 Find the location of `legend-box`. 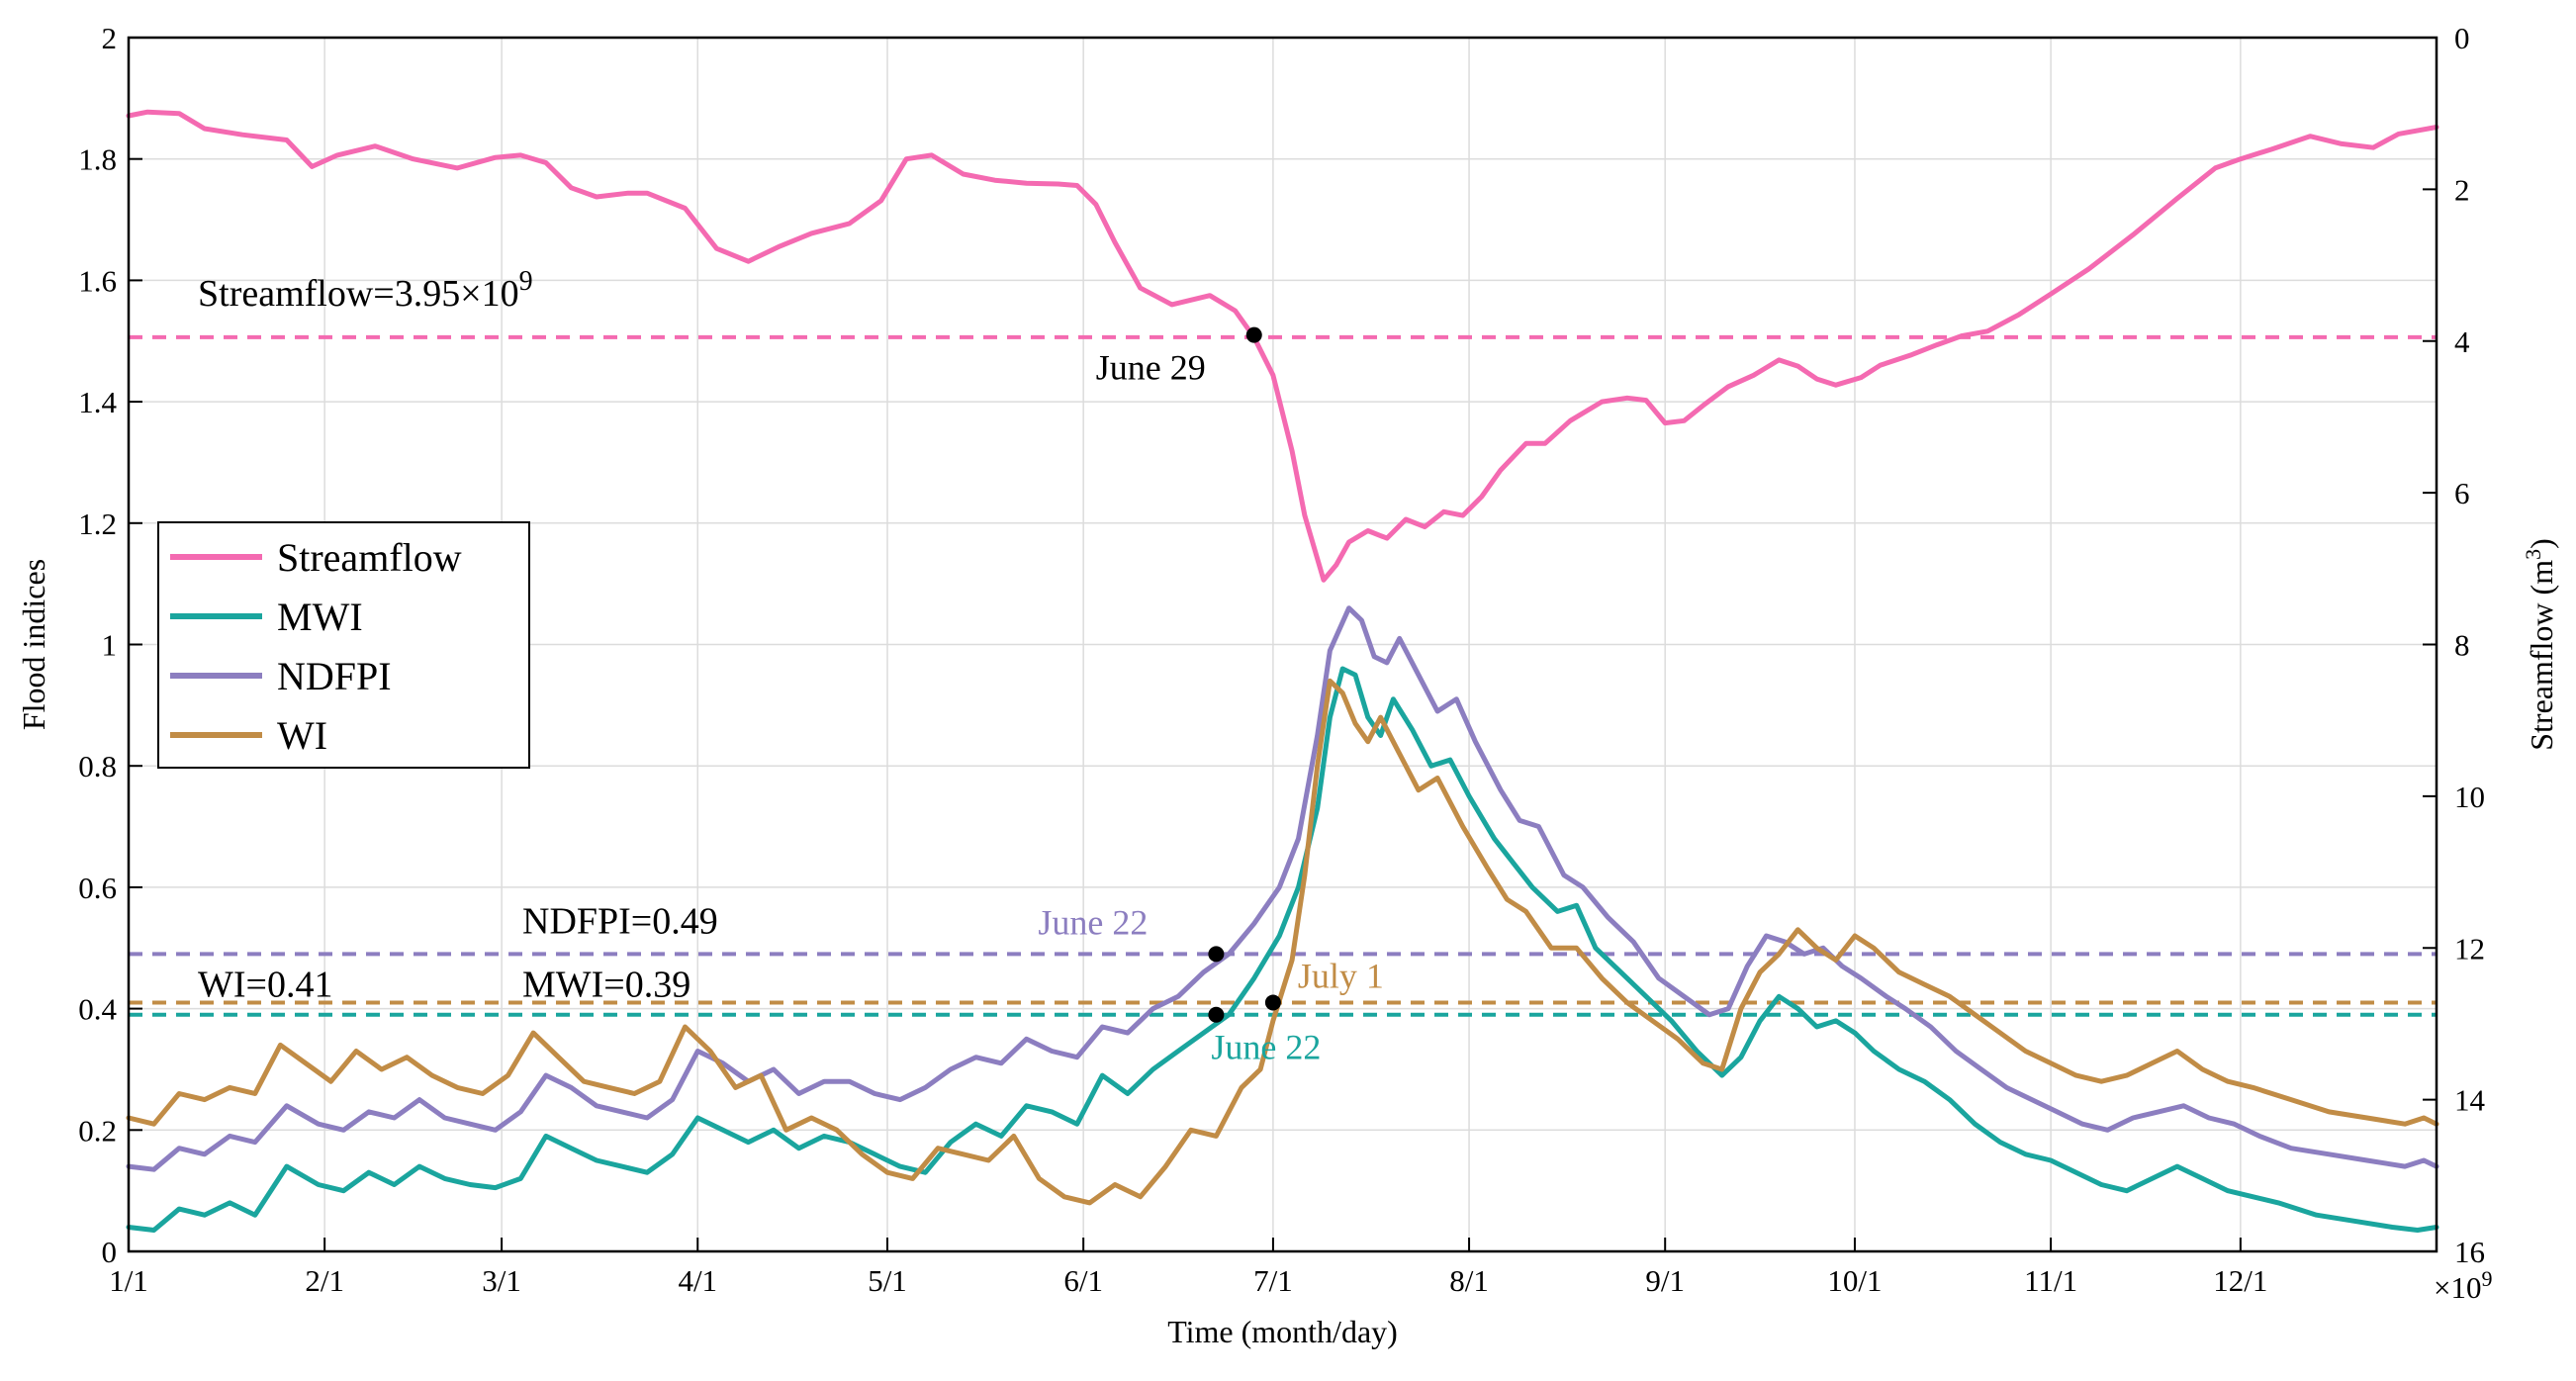

legend-box is located at coordinates (343, 645).